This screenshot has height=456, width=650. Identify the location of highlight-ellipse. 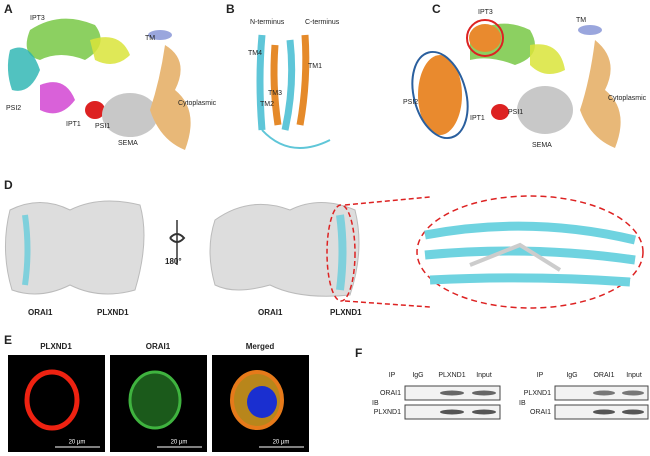
(440, 95).